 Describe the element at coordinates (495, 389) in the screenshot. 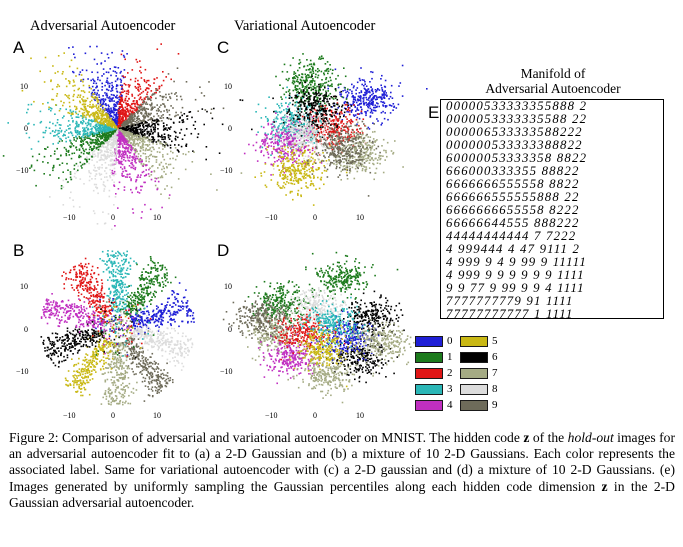

I see `legend-label: 8` at that location.